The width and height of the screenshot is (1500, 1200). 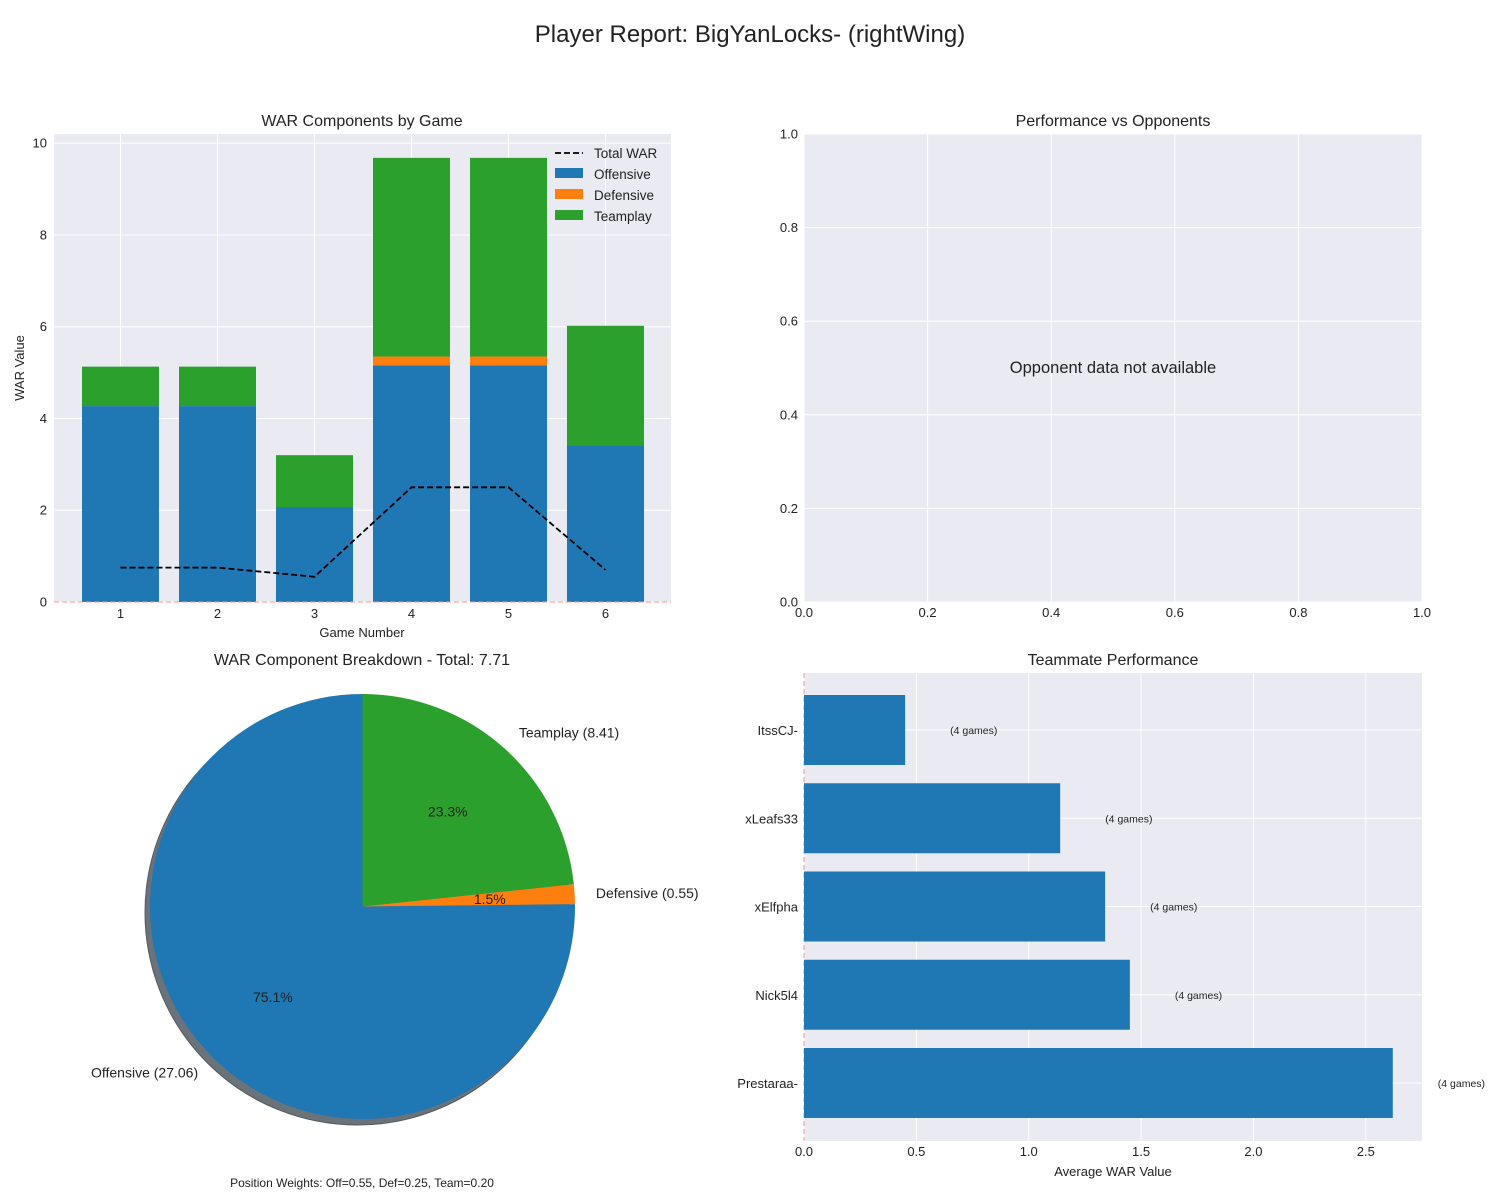 I want to click on war-components-xtick-label: 5, so click(x=508, y=613).